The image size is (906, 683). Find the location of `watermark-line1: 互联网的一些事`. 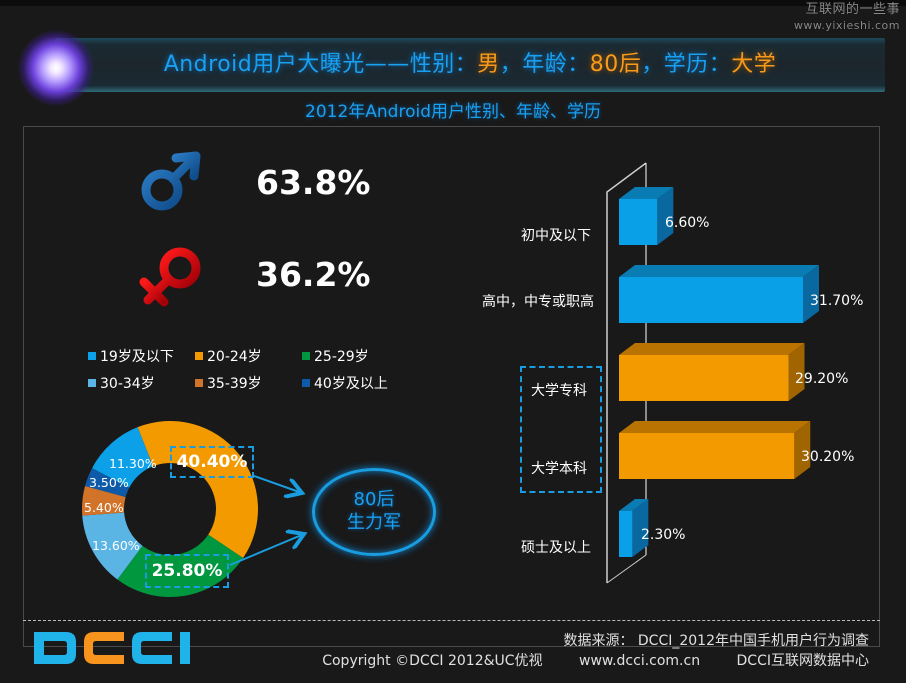

watermark-line1: 互联网的一些事 is located at coordinates (852, 9).